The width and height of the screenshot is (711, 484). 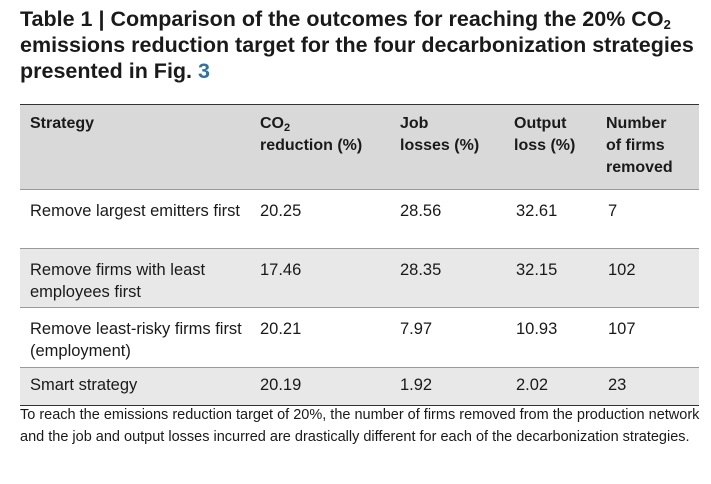 I want to click on header-job-losses: Job losses (%), so click(x=439, y=135).